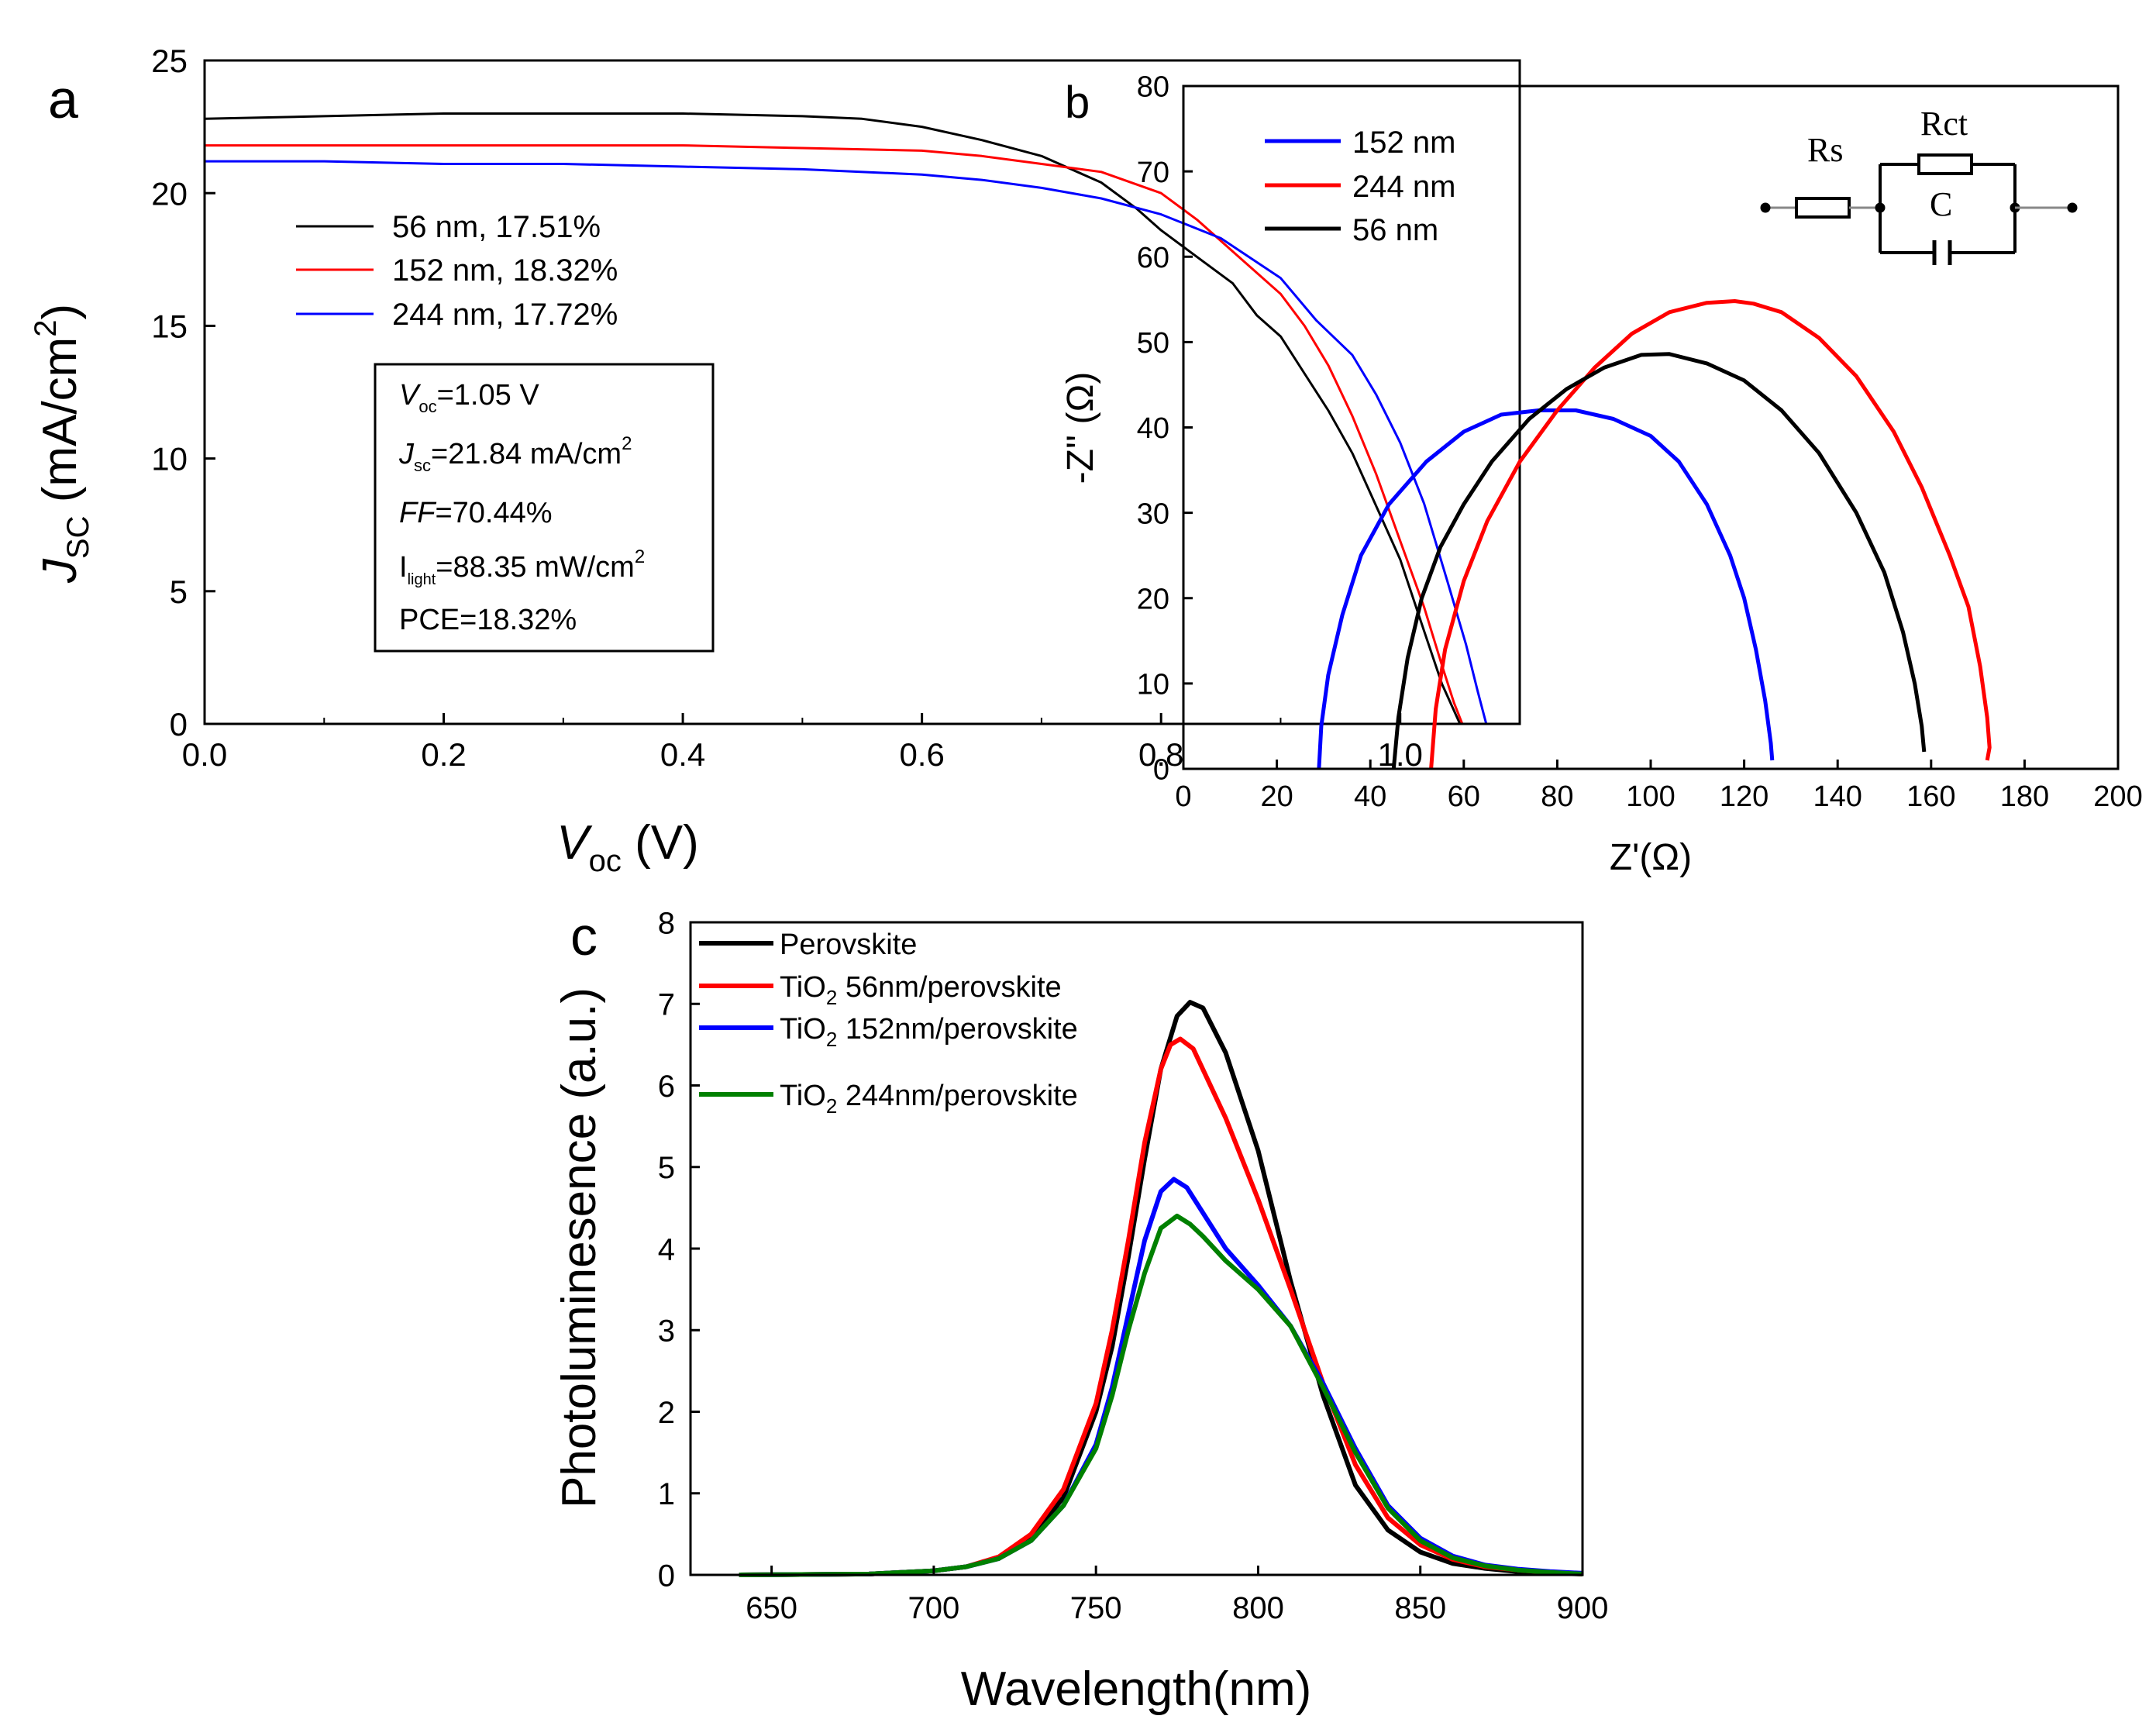 The image size is (2156, 1733). I want to click on svg-text: JSC (mA/cm2), so click(62, 444).